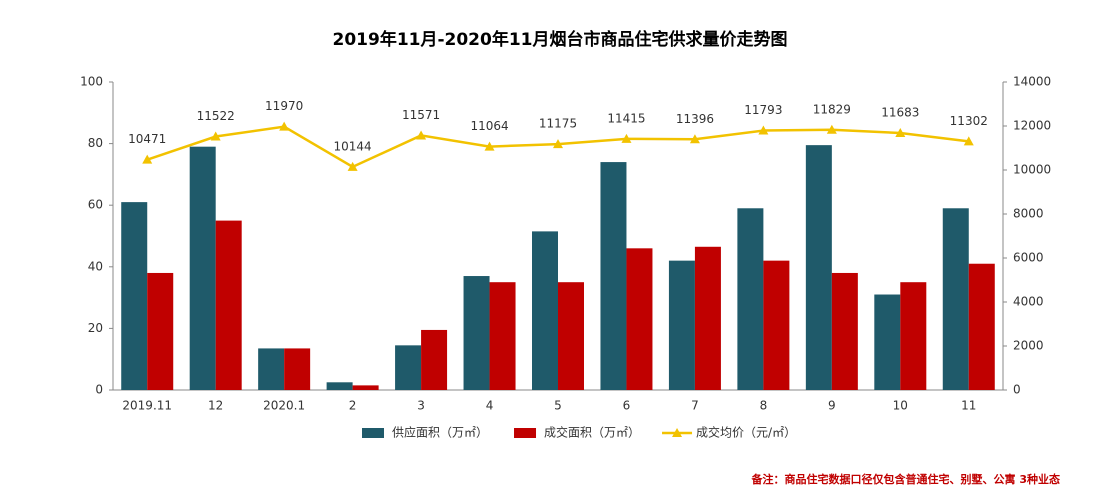  I want to click on y2-tick-label: 10000, so click(1032, 170).